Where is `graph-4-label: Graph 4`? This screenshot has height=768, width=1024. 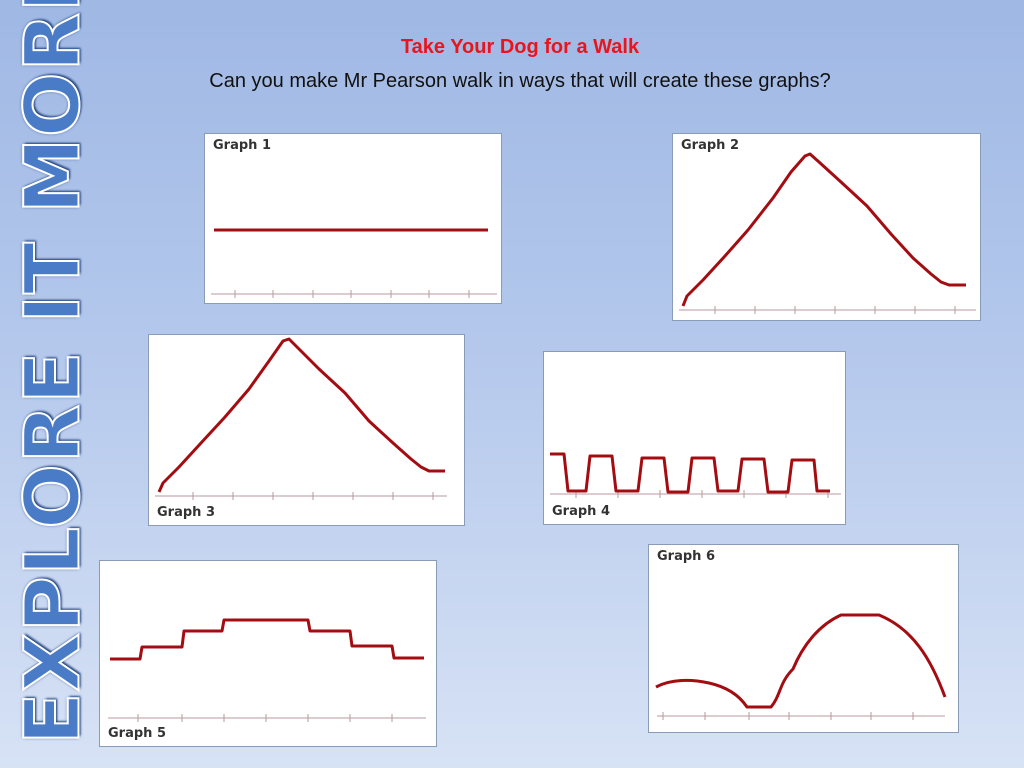
graph-4-label: Graph 4 is located at coordinates (581, 511).